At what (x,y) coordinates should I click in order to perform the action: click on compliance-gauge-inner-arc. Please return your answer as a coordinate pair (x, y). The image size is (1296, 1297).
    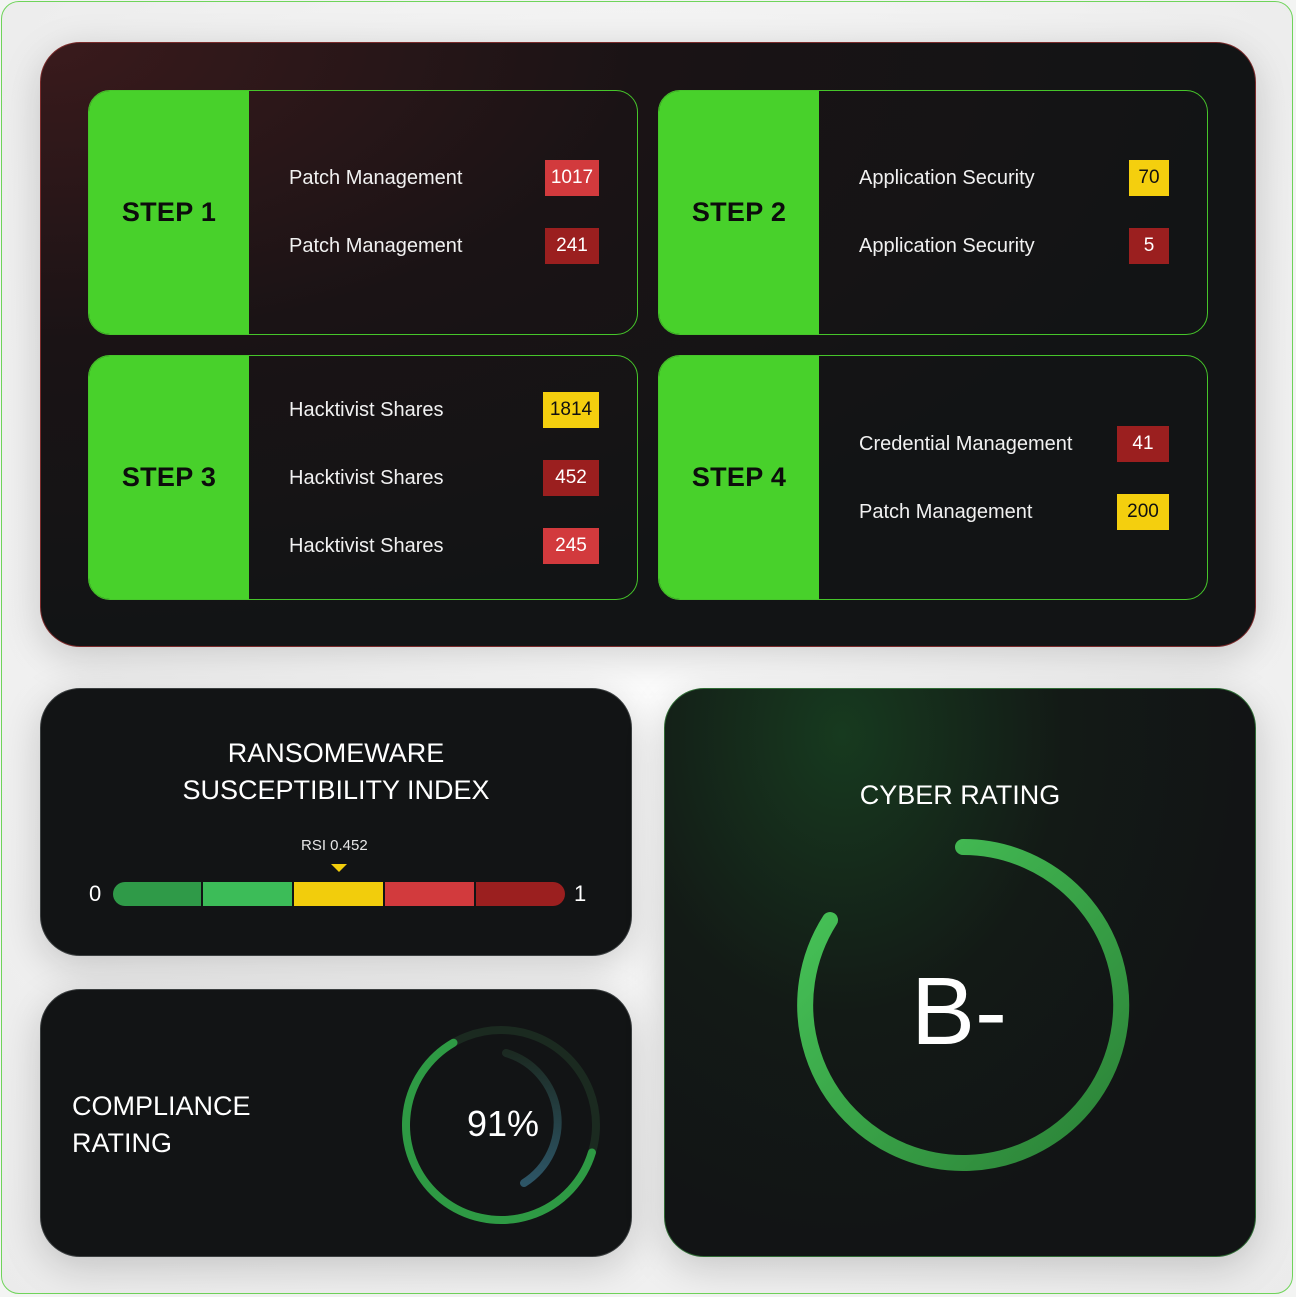
    Looking at the image, I should click on (532, 1118).